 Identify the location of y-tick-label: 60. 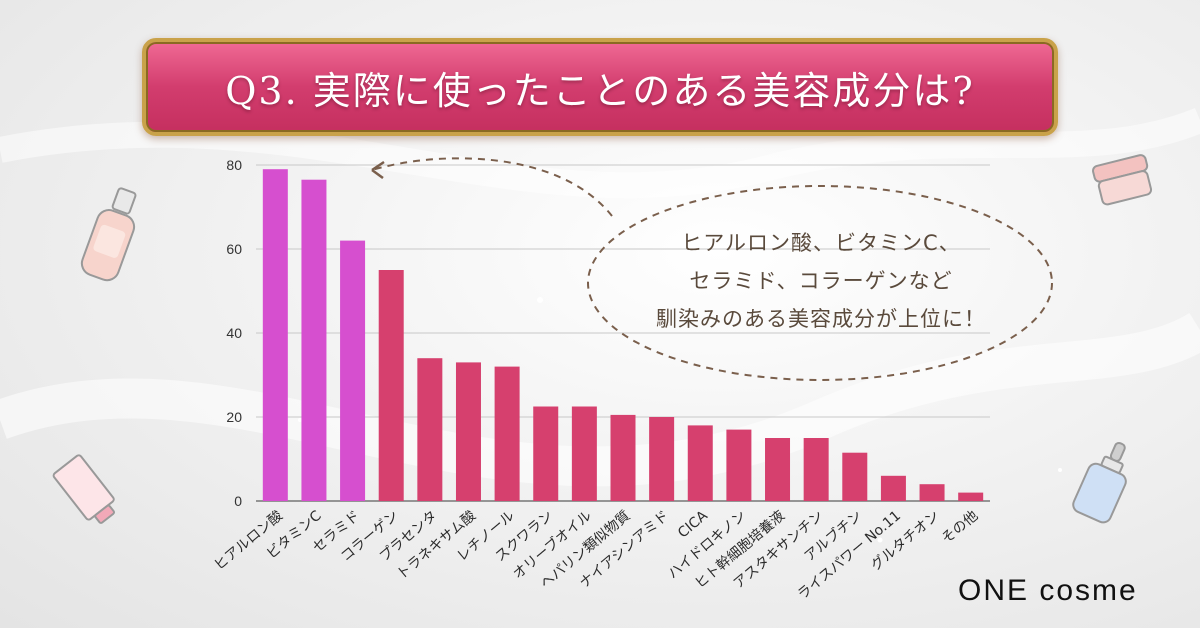
(234, 249).